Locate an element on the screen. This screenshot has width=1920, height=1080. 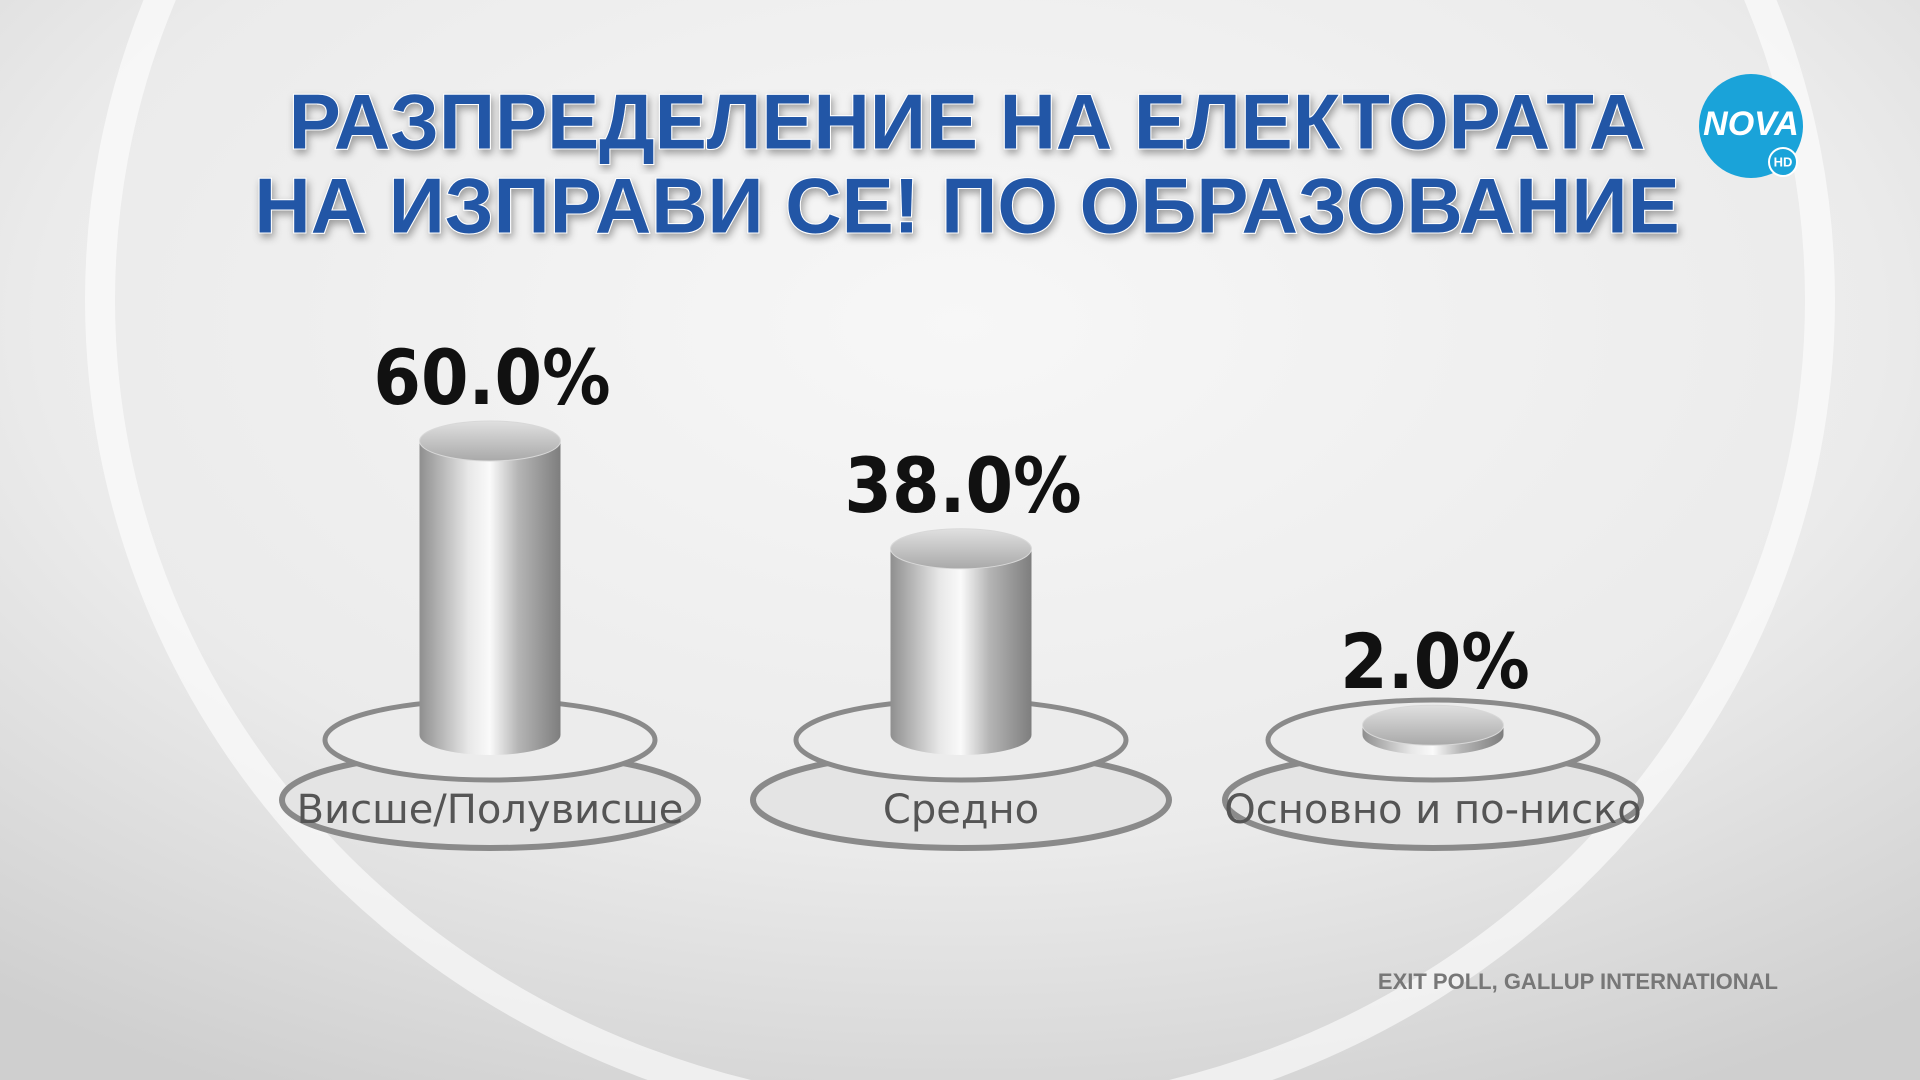
chart-title: НА ИЗПРАВИ СЕ! ПО ОБРАЗОВАНИЕ is located at coordinates (966, 206).